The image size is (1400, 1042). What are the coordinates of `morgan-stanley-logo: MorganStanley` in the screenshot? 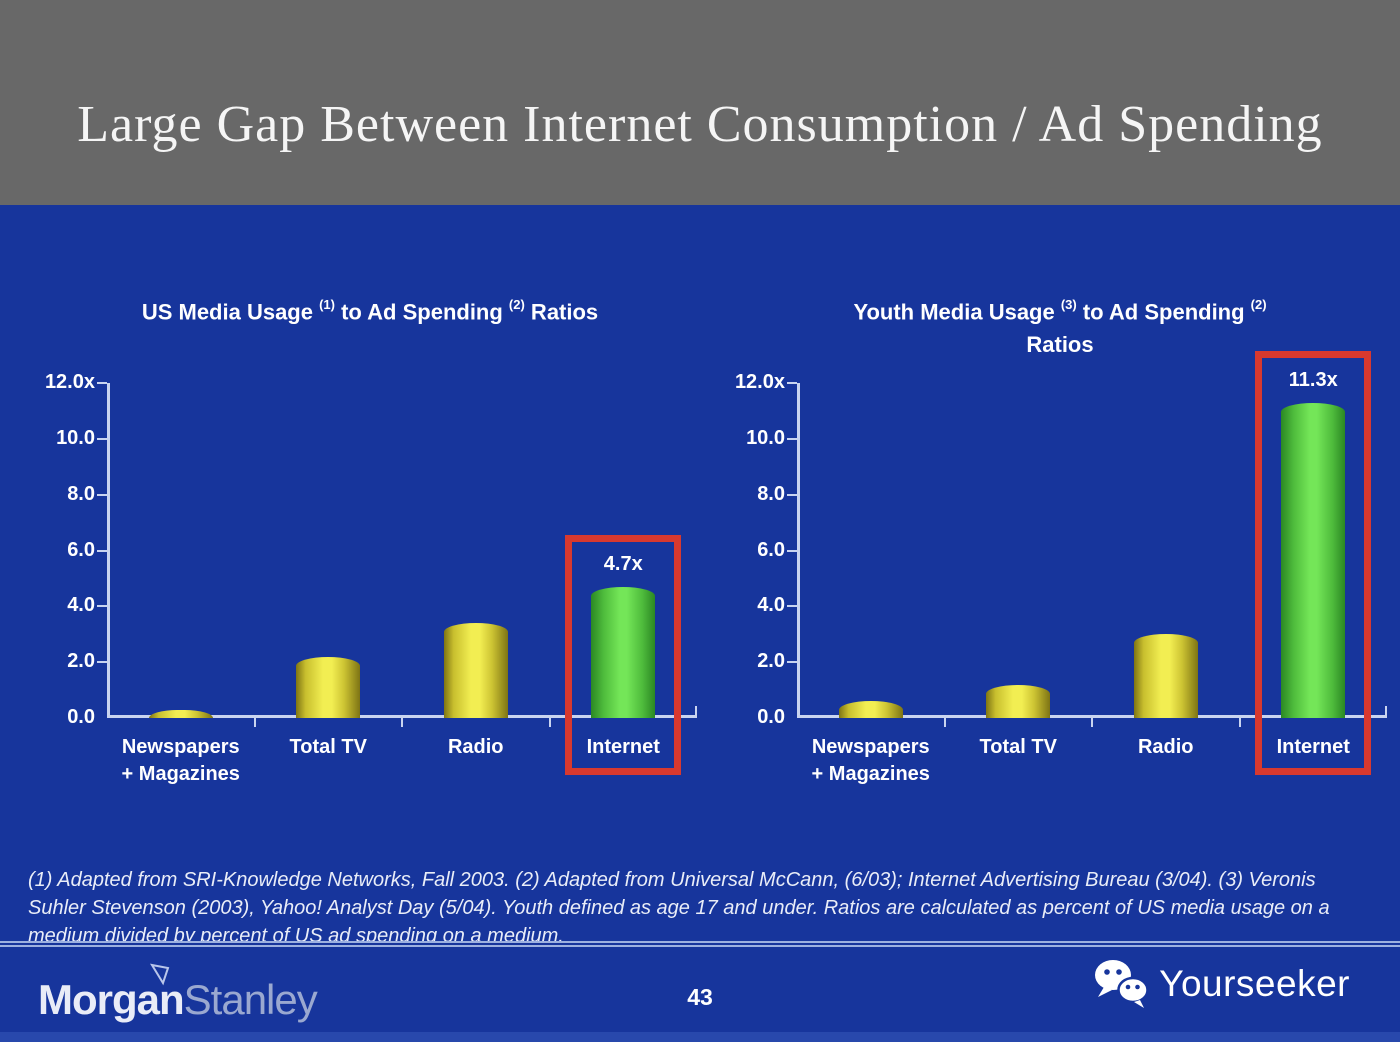 It's located at (178, 1000).